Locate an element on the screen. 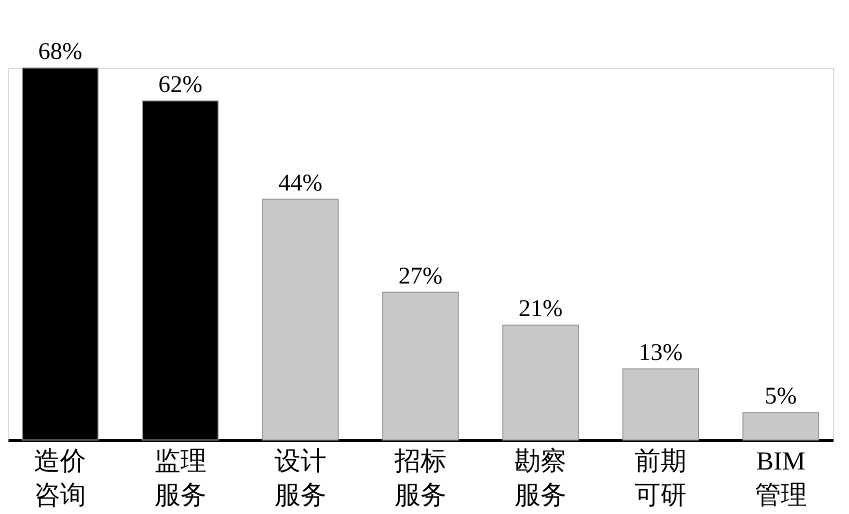  x-tick-label: BIM管理 is located at coordinates (780, 478).